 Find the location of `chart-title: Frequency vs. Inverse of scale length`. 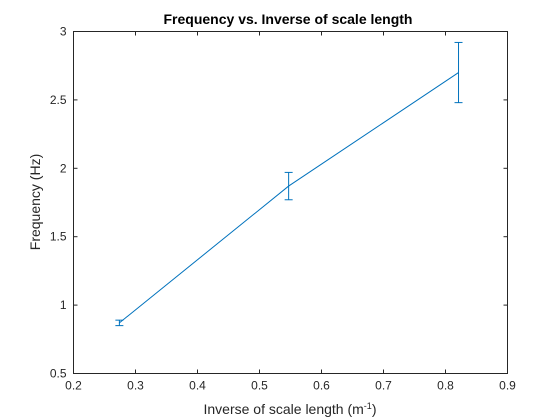

chart-title: Frequency vs. Inverse of scale length is located at coordinates (288, 19).